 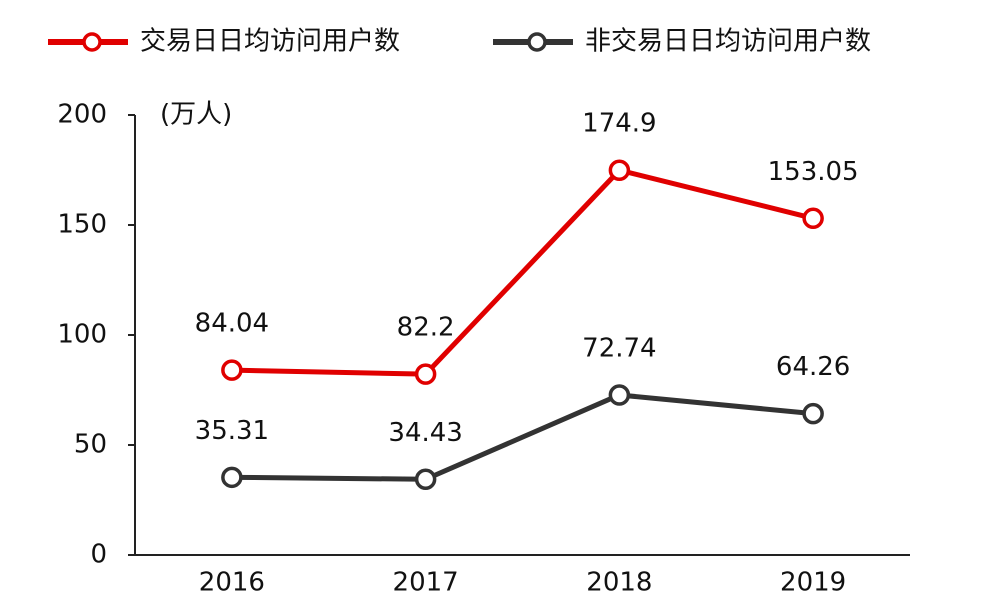 I want to click on y-tick-label: 150, so click(x=82, y=225).